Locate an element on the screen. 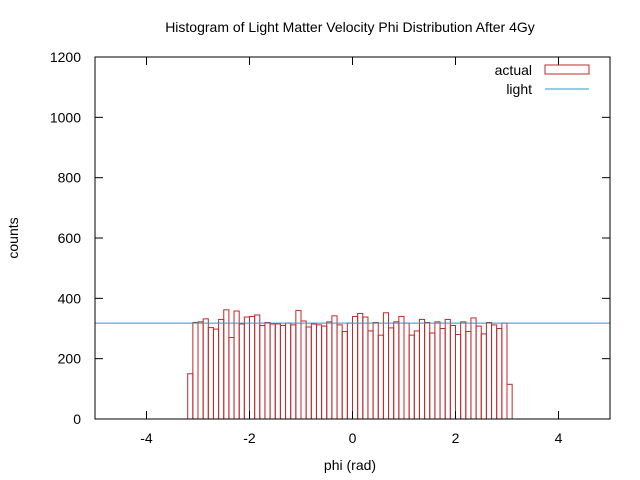 The width and height of the screenshot is (640, 480). y-tick-label: 0 is located at coordinates (77, 419).